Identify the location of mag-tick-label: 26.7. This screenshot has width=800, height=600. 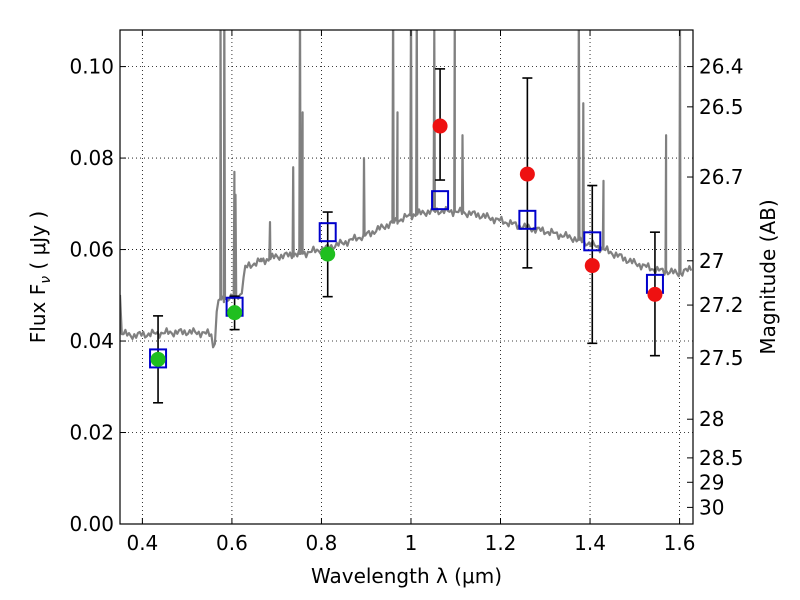
(721, 177).